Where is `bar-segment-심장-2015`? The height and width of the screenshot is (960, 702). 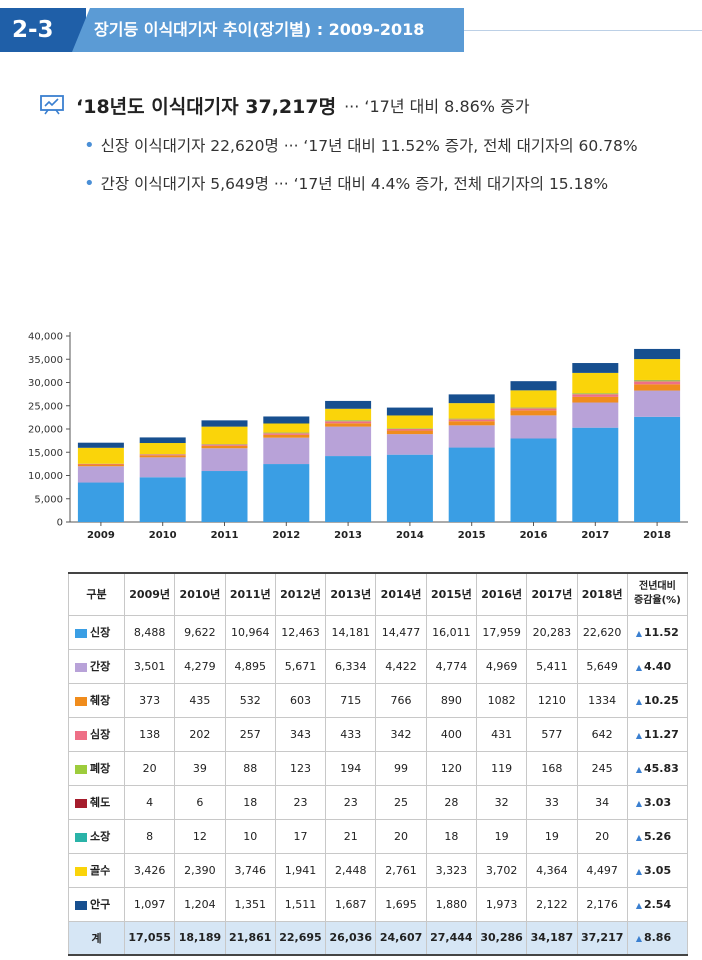
bar-segment-심장-2015 is located at coordinates (471, 420).